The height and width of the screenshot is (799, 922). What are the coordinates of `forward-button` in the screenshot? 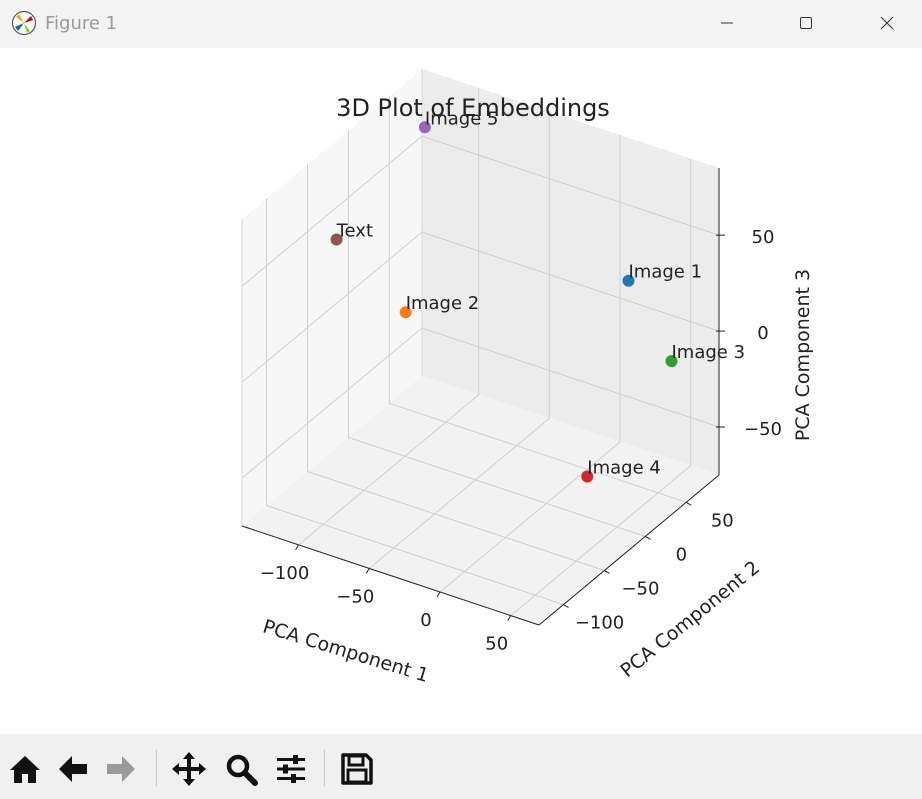 It's located at (121, 769).